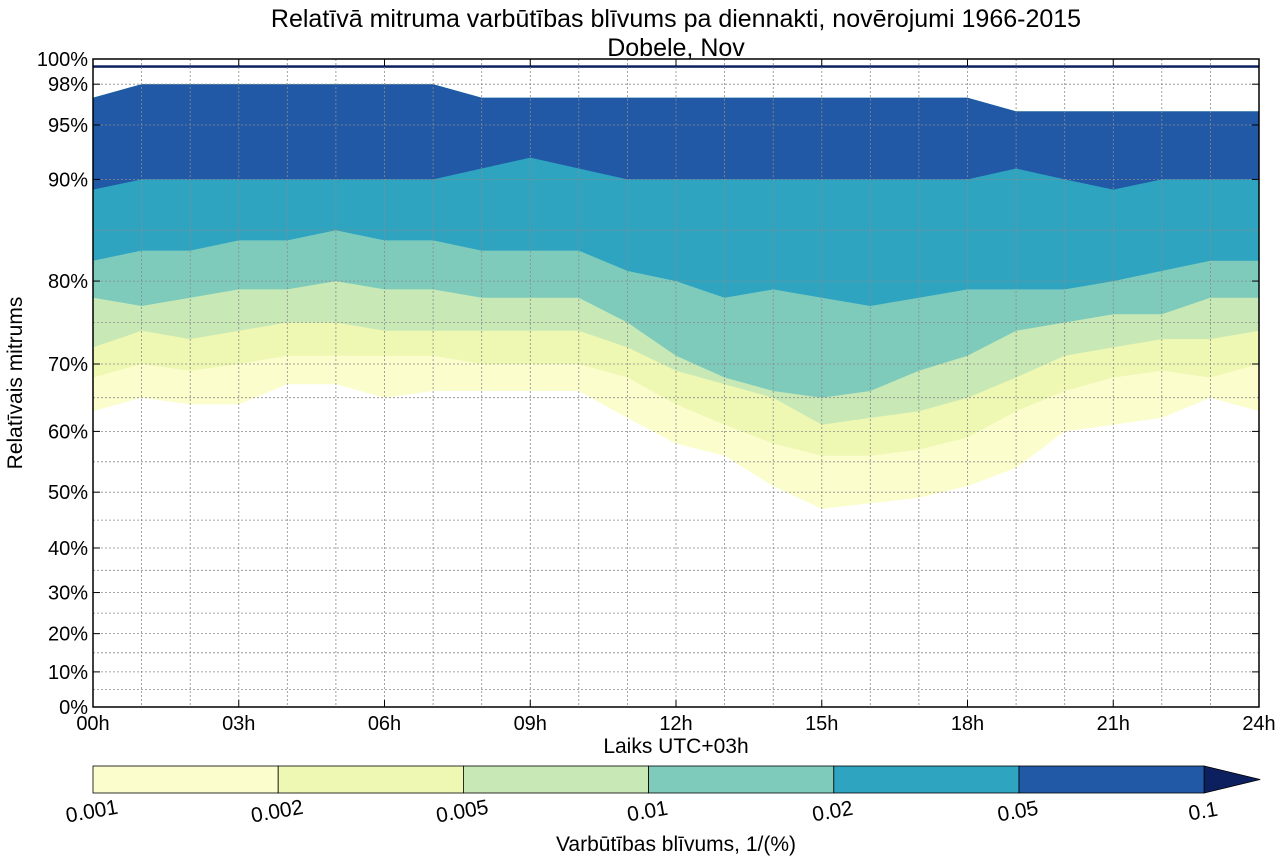 Image resolution: width=1284 pixels, height=863 pixels. What do you see at coordinates (62, 60) in the screenshot?
I see `y-tick-label: 100%` at bounding box center [62, 60].